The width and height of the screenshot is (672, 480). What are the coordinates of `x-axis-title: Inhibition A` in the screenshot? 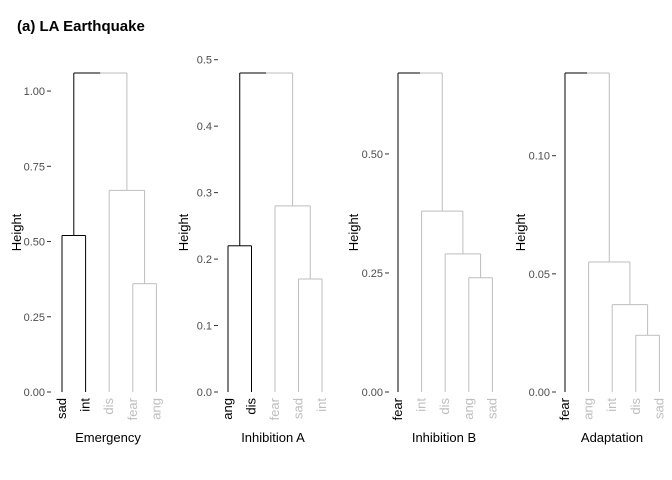 It's located at (273, 437).